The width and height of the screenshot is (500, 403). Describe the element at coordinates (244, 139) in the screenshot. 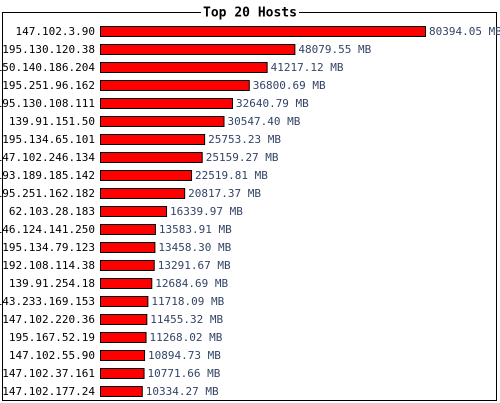

I see `value-label: 25753.23 MB` at that location.